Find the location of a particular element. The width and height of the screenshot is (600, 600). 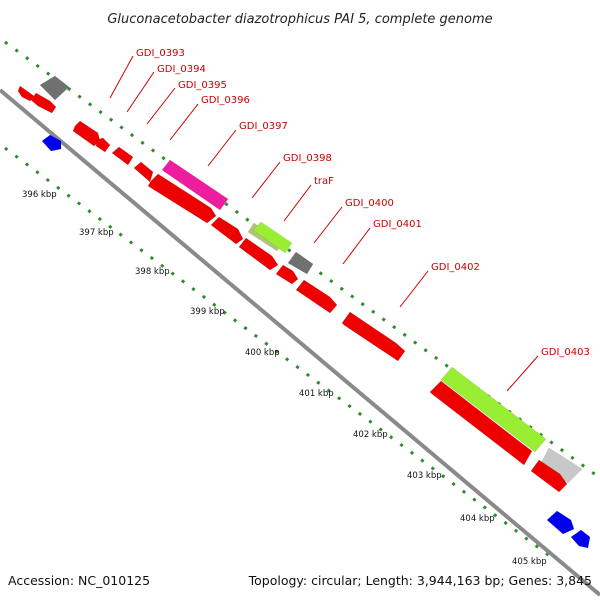

tick-label: 401 kbp is located at coordinates (316, 394).